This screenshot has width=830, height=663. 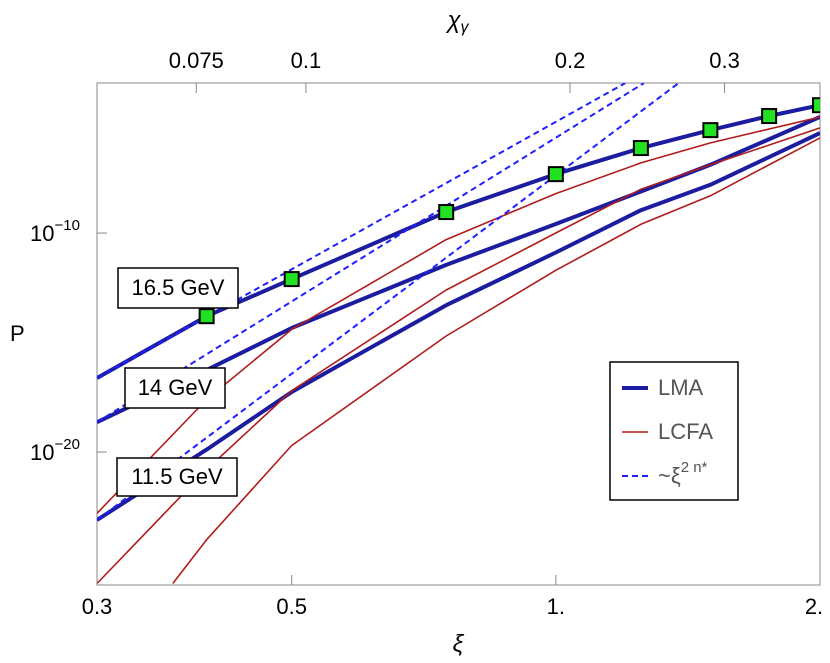 What do you see at coordinates (814, 606) in the screenshot?
I see `x-tick-label: 2.` at bounding box center [814, 606].